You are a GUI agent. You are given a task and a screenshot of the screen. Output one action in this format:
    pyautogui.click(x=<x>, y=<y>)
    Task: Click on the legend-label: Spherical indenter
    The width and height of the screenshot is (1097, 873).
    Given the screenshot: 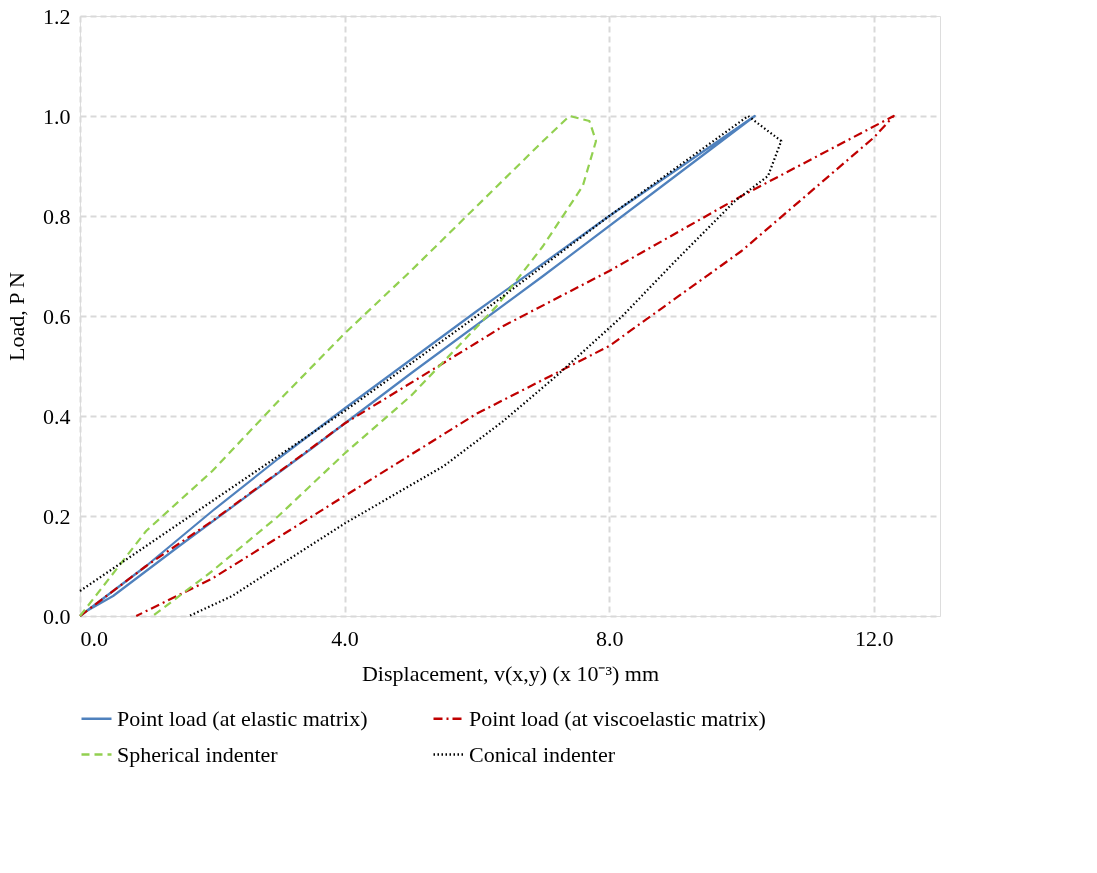 What is the action you would take?
    pyautogui.click(x=198, y=754)
    